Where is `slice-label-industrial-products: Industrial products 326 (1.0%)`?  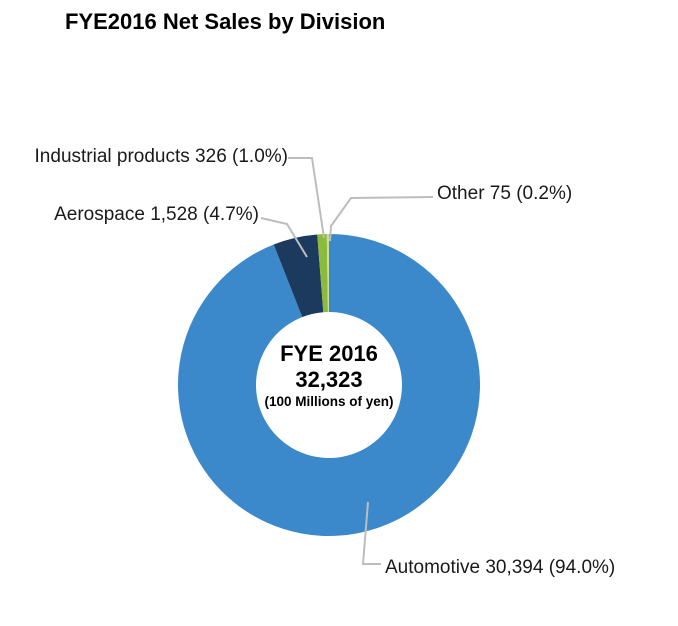 slice-label-industrial-products: Industrial products 326 (1.0%) is located at coordinates (161, 156).